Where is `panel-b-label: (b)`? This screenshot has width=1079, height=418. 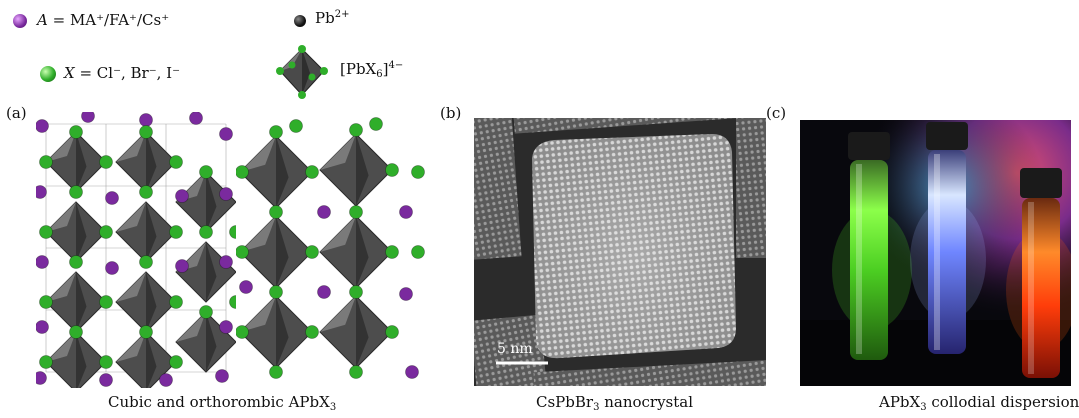
panel-b-label: (b) is located at coordinates (451, 113).